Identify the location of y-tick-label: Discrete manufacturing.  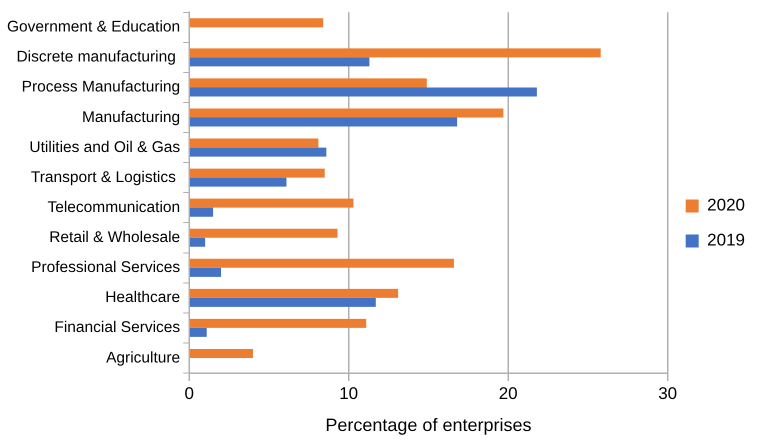
(98, 57).